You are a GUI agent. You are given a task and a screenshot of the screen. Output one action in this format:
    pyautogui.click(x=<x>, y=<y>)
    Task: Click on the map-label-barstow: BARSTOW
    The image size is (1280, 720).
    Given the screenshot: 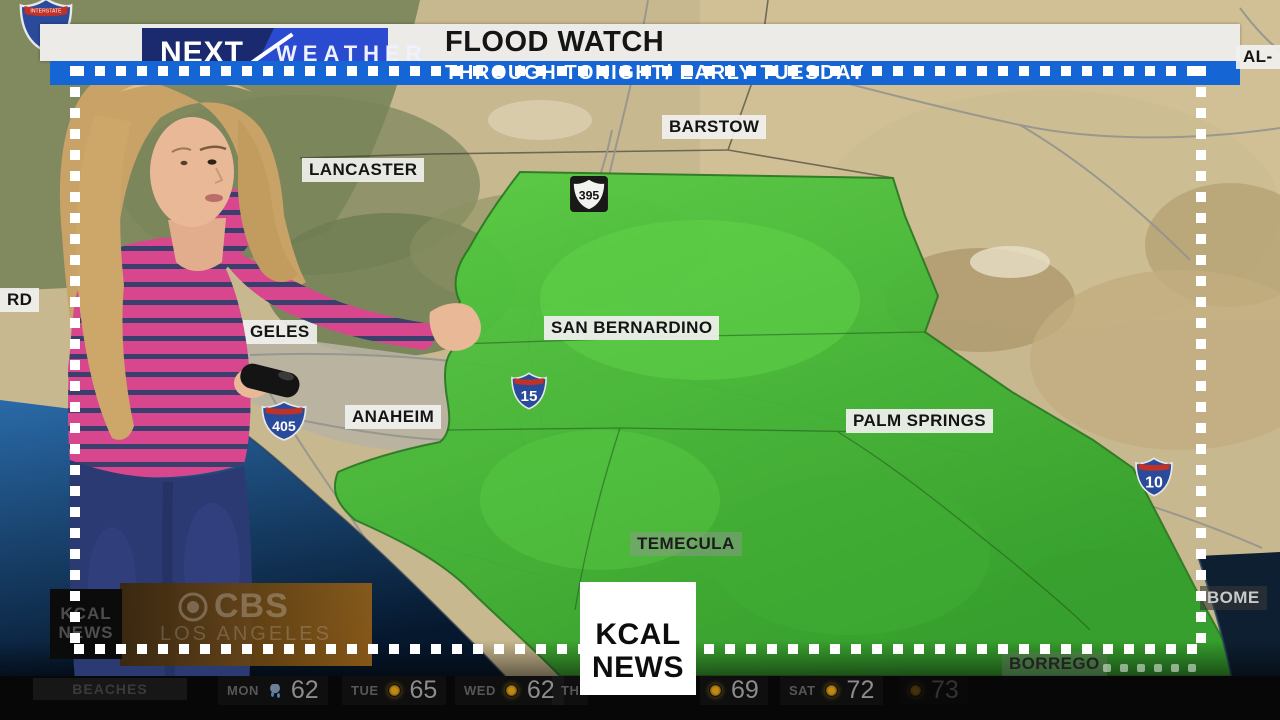 What is the action you would take?
    pyautogui.click(x=714, y=127)
    